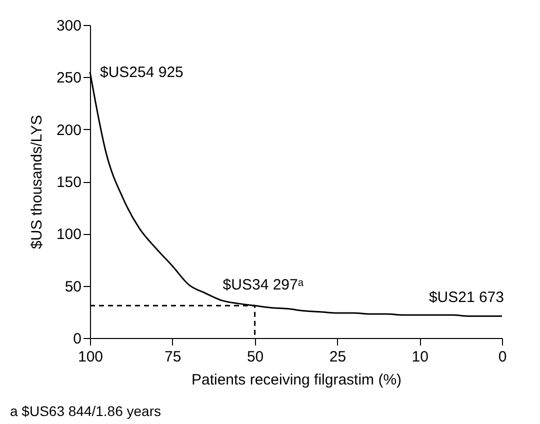 Image resolution: width=540 pixels, height=424 pixels. What do you see at coordinates (85, 411) in the screenshot?
I see `text: a $US63 844/1.86 years` at bounding box center [85, 411].